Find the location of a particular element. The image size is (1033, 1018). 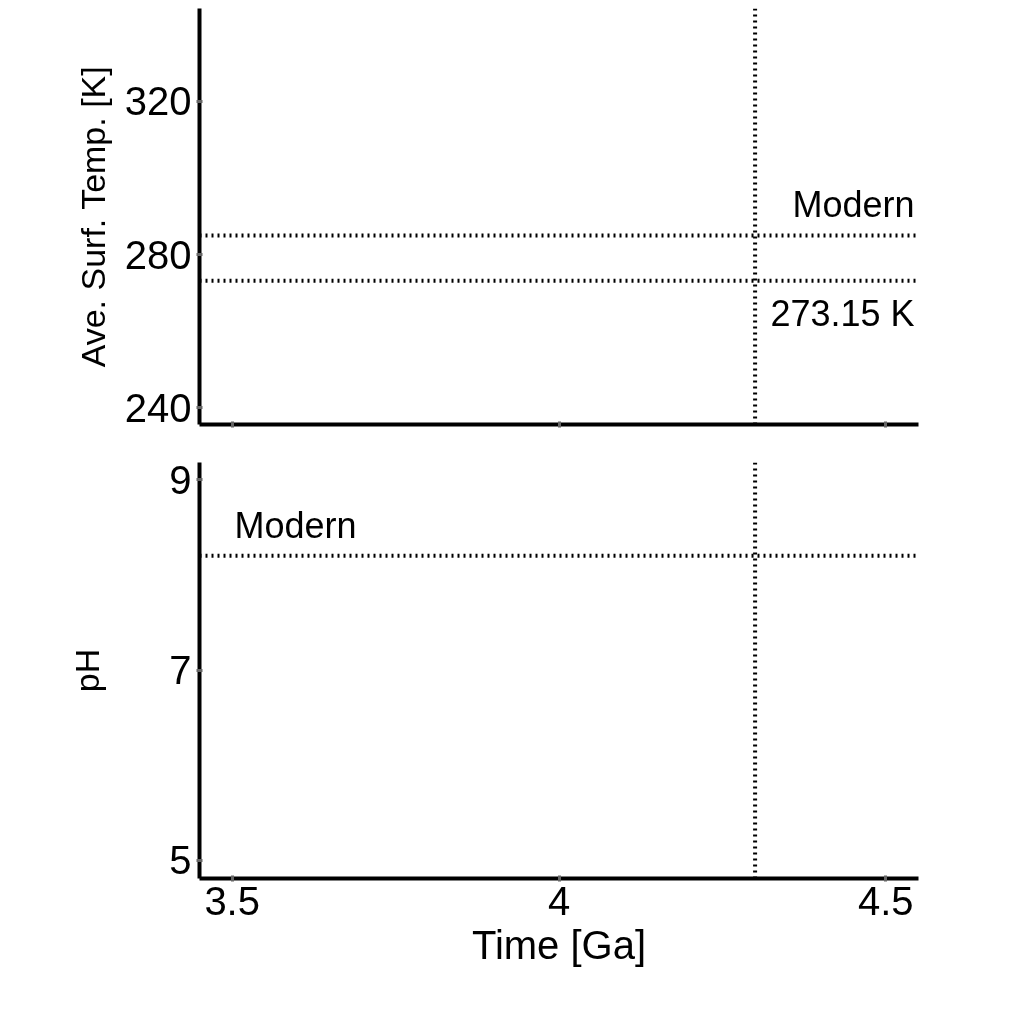

y-tick-label: 7 is located at coordinates (180, 670).